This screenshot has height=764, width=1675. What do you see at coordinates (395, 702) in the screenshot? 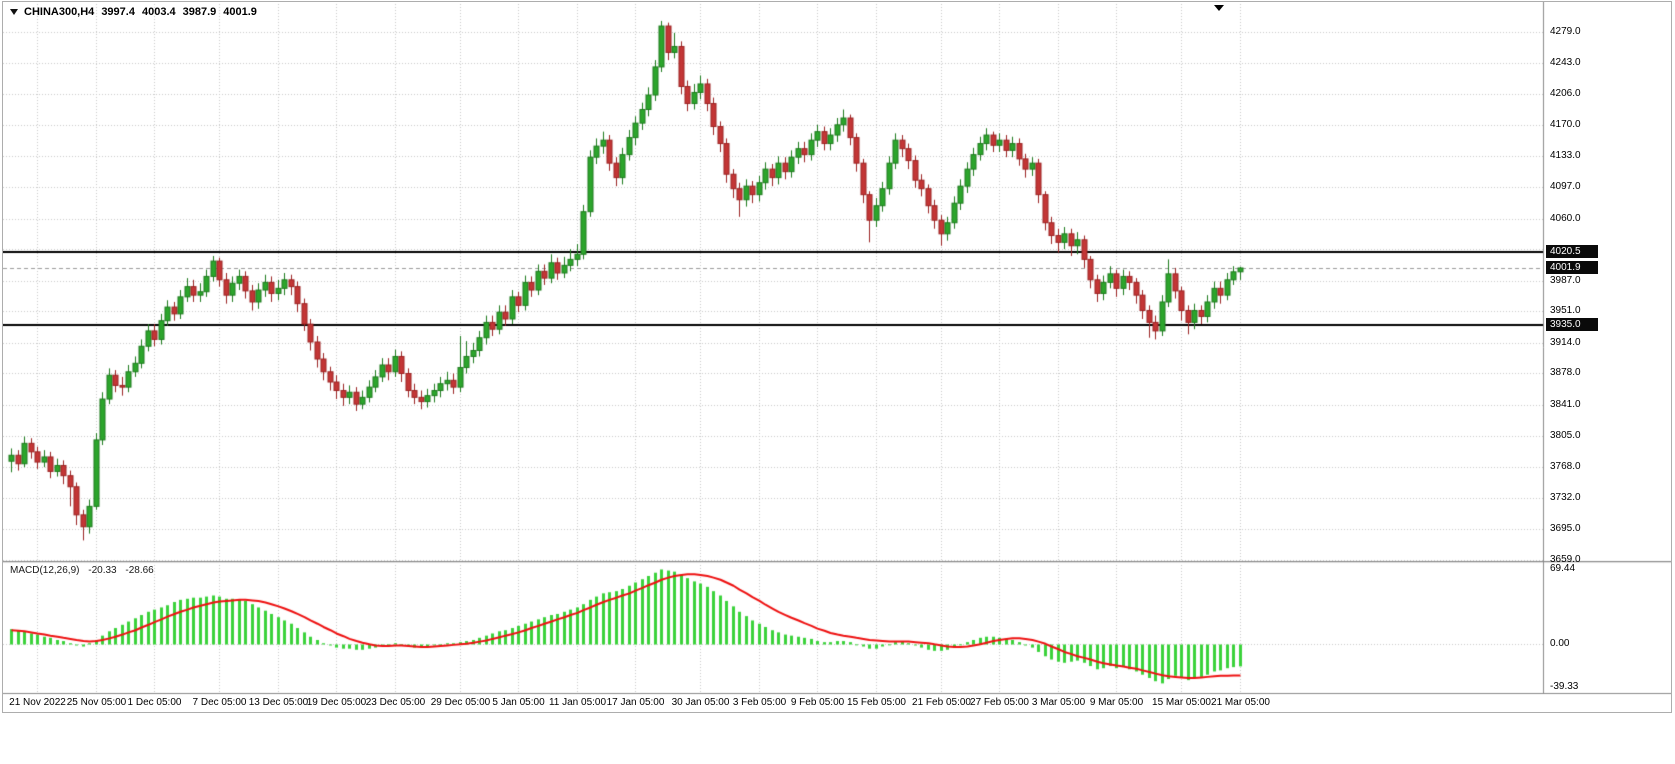
I see `time-axis-label: 23 Dec 05:00` at bounding box center [395, 702].